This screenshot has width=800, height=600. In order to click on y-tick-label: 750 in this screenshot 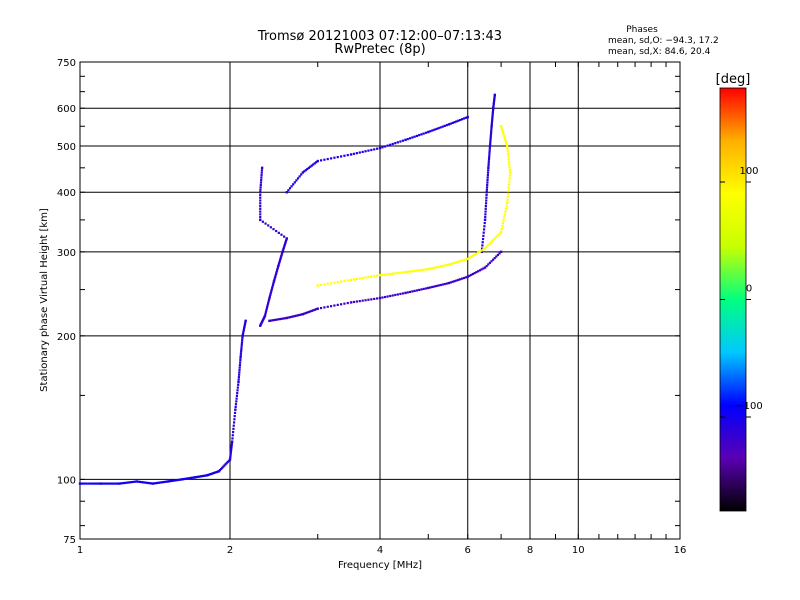, I will do `click(66, 63)`.